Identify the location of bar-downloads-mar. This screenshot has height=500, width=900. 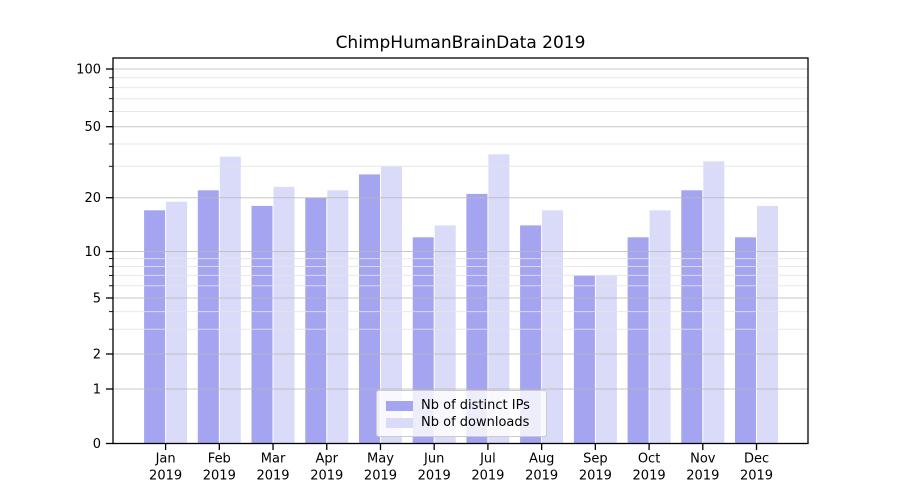
(284, 315).